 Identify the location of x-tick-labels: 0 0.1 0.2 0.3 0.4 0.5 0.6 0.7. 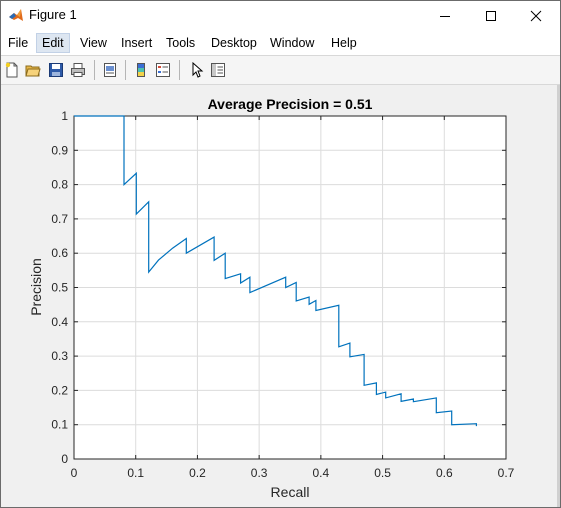
(293, 473).